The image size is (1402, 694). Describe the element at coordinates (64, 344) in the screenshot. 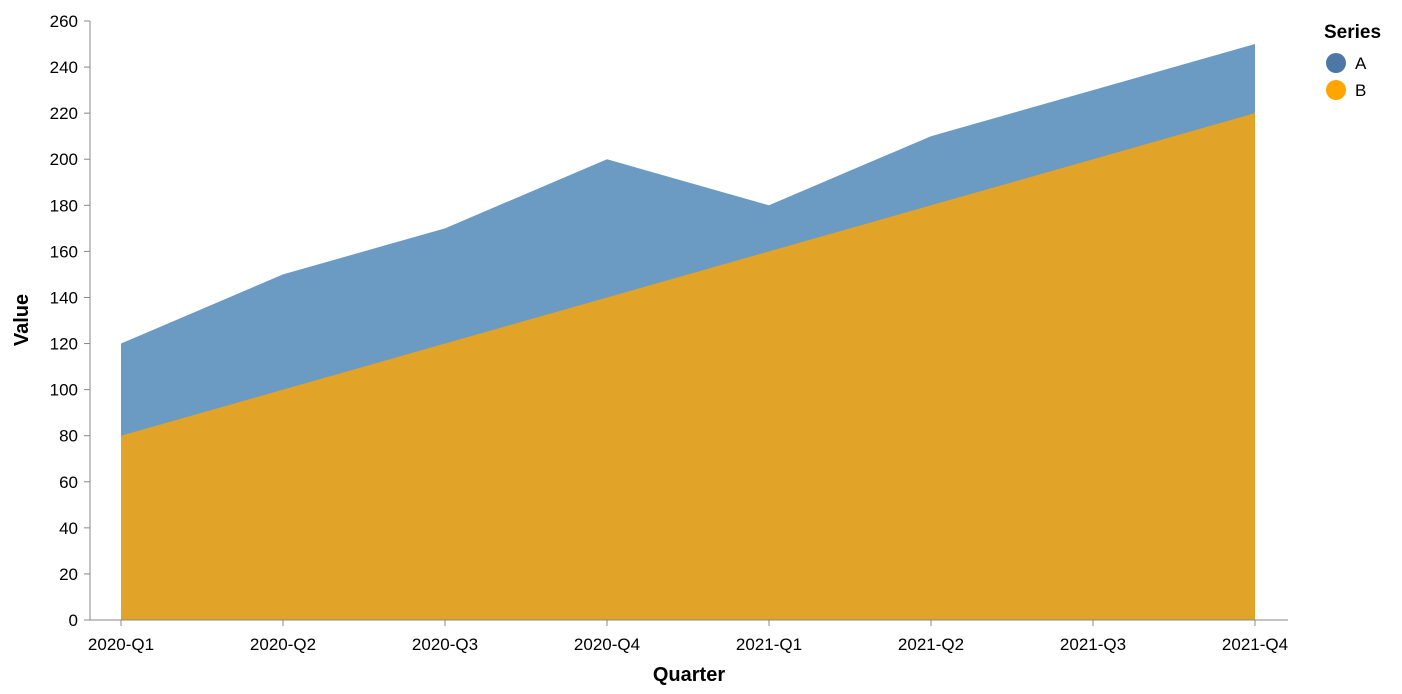

I see `y-tick-label: 120` at that location.